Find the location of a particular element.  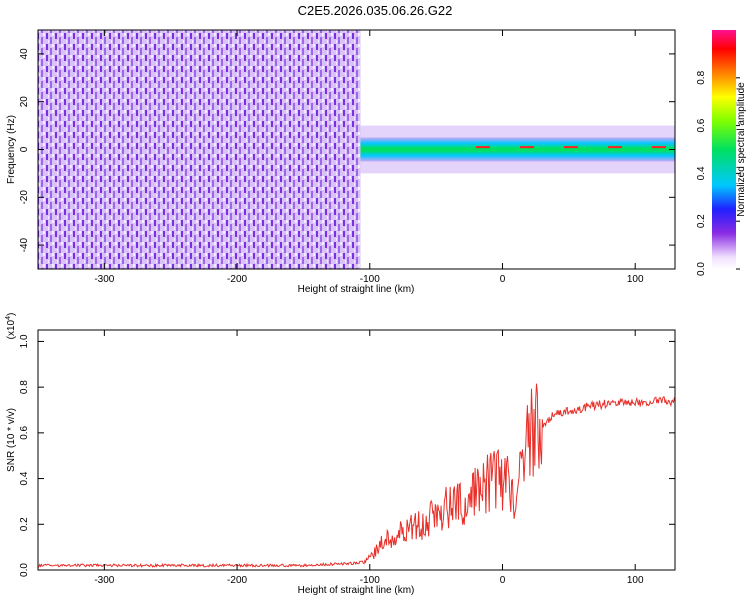

colorbar-label: Normalized spectral amplitude is located at coordinates (741, 149).